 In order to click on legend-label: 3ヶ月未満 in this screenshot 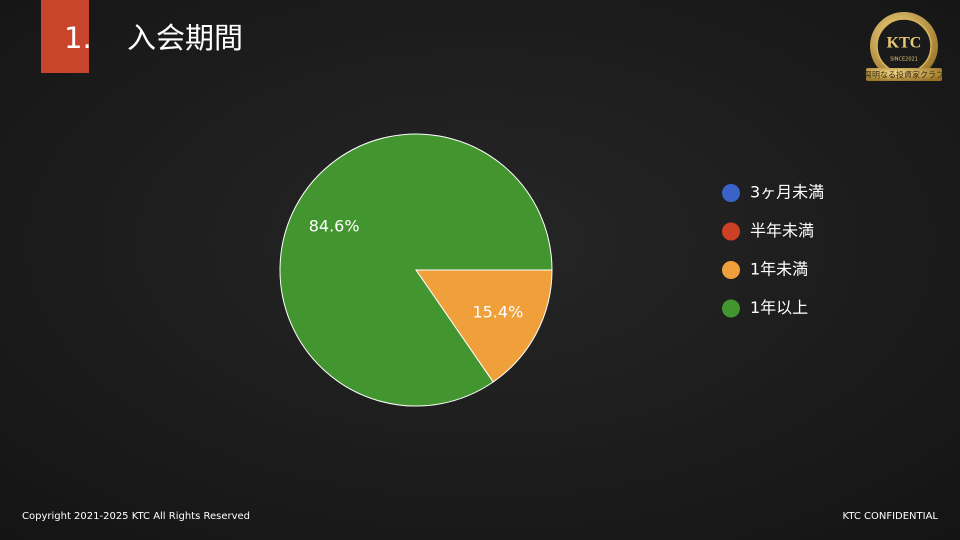, I will do `click(787, 192)`.